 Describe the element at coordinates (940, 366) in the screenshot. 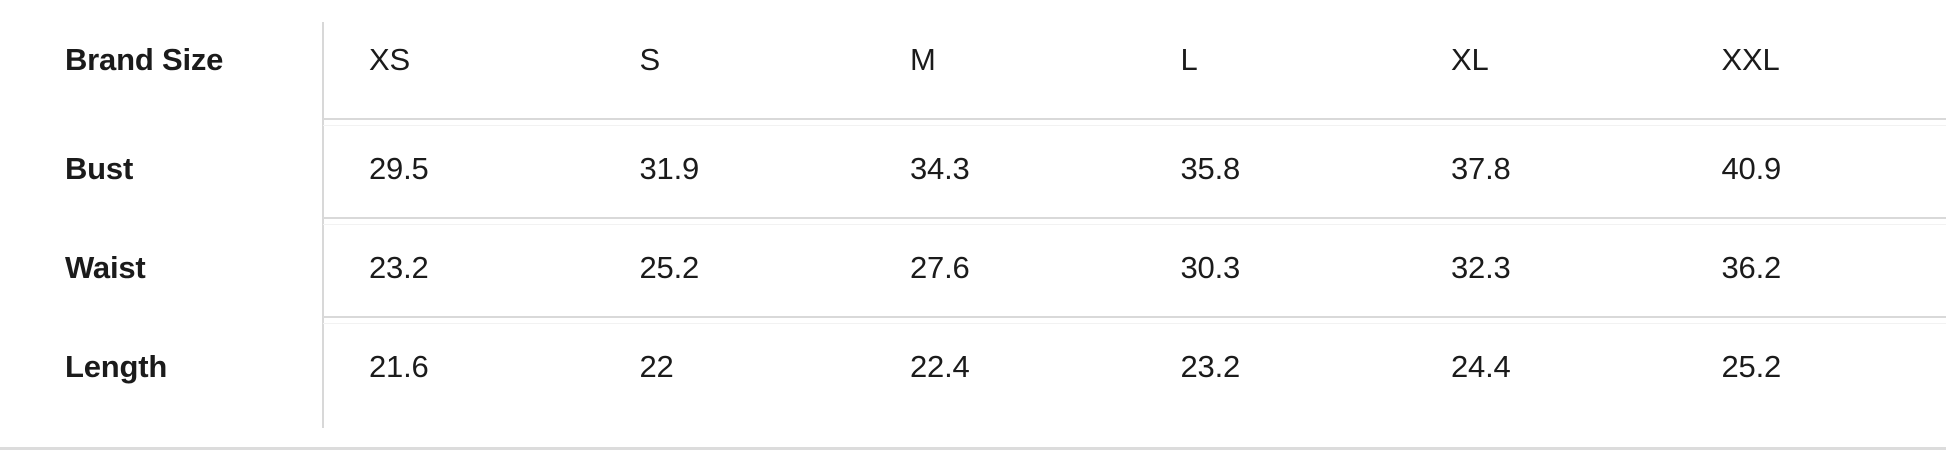

I see `length-value: 22.4` at that location.